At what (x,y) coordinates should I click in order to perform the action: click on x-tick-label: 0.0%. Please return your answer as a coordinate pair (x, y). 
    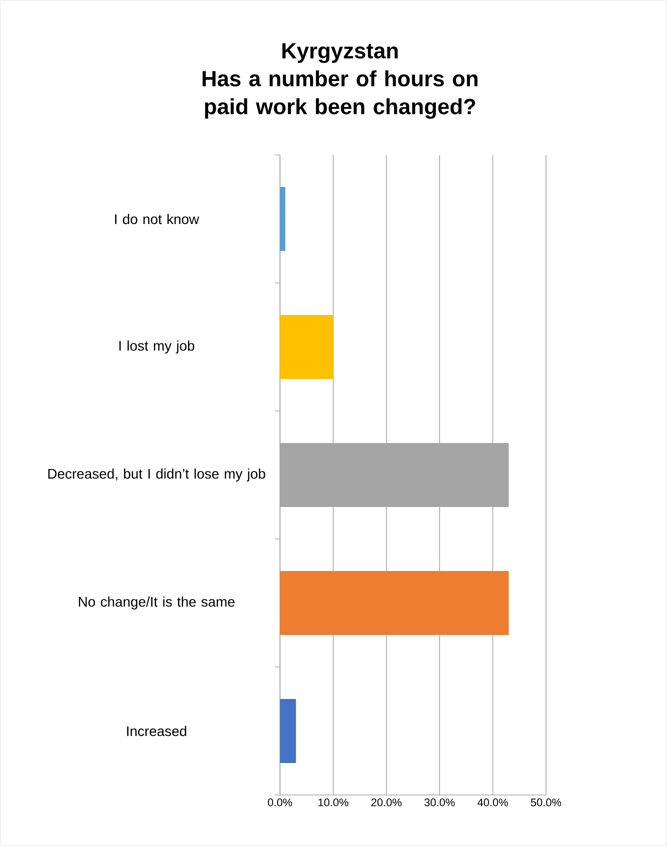
    Looking at the image, I should click on (280, 802).